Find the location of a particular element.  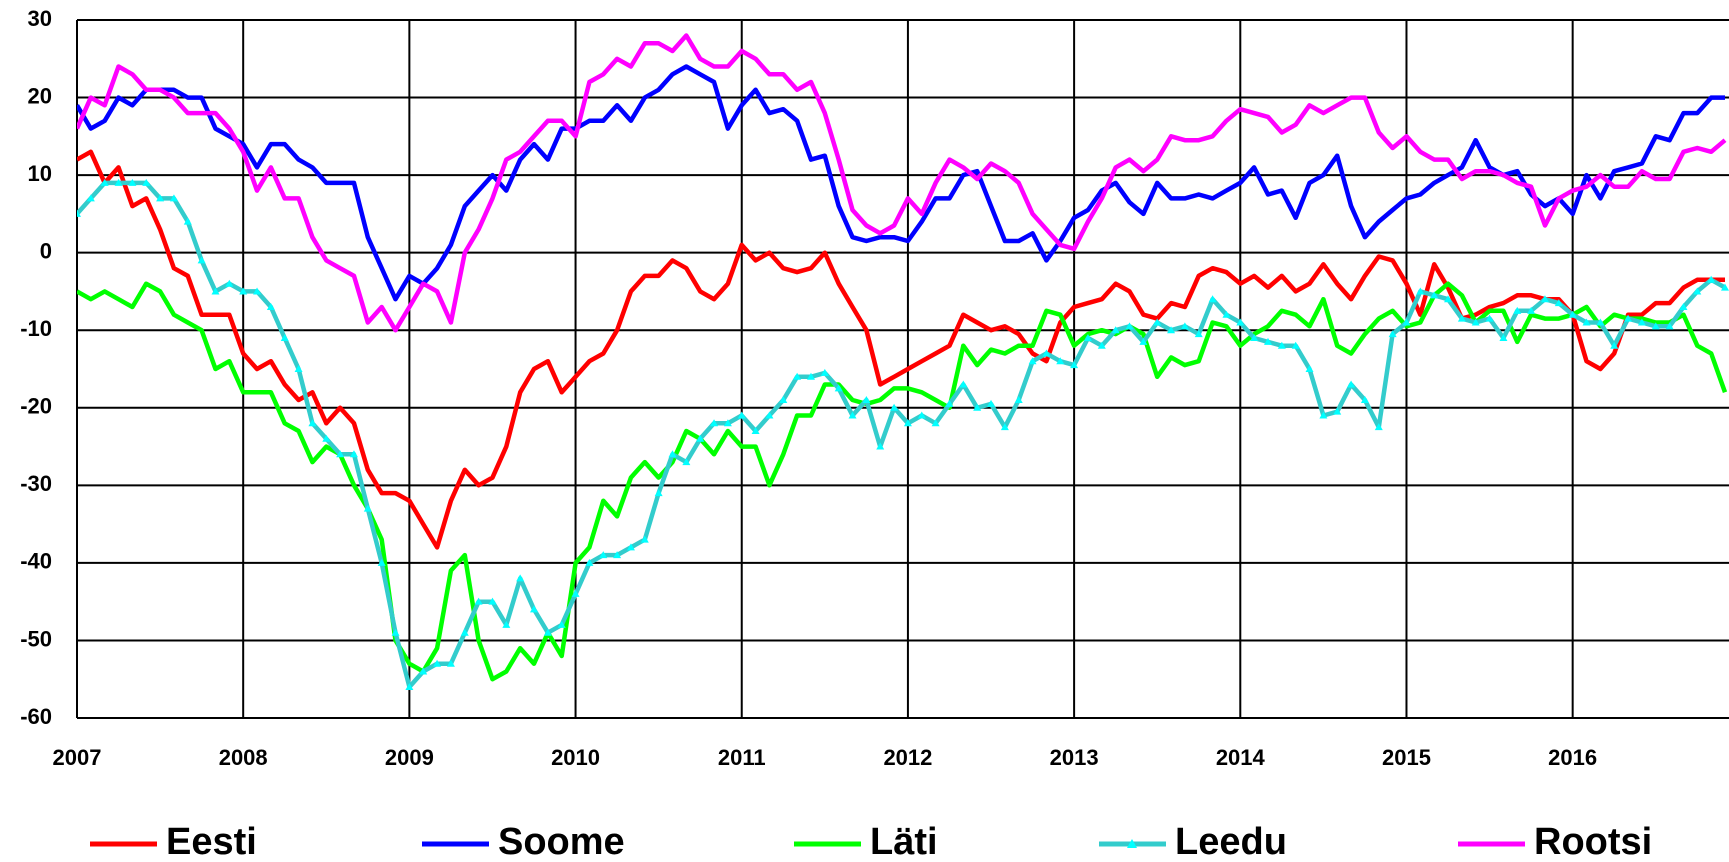

x-tick-label: 2008 is located at coordinates (243, 757).